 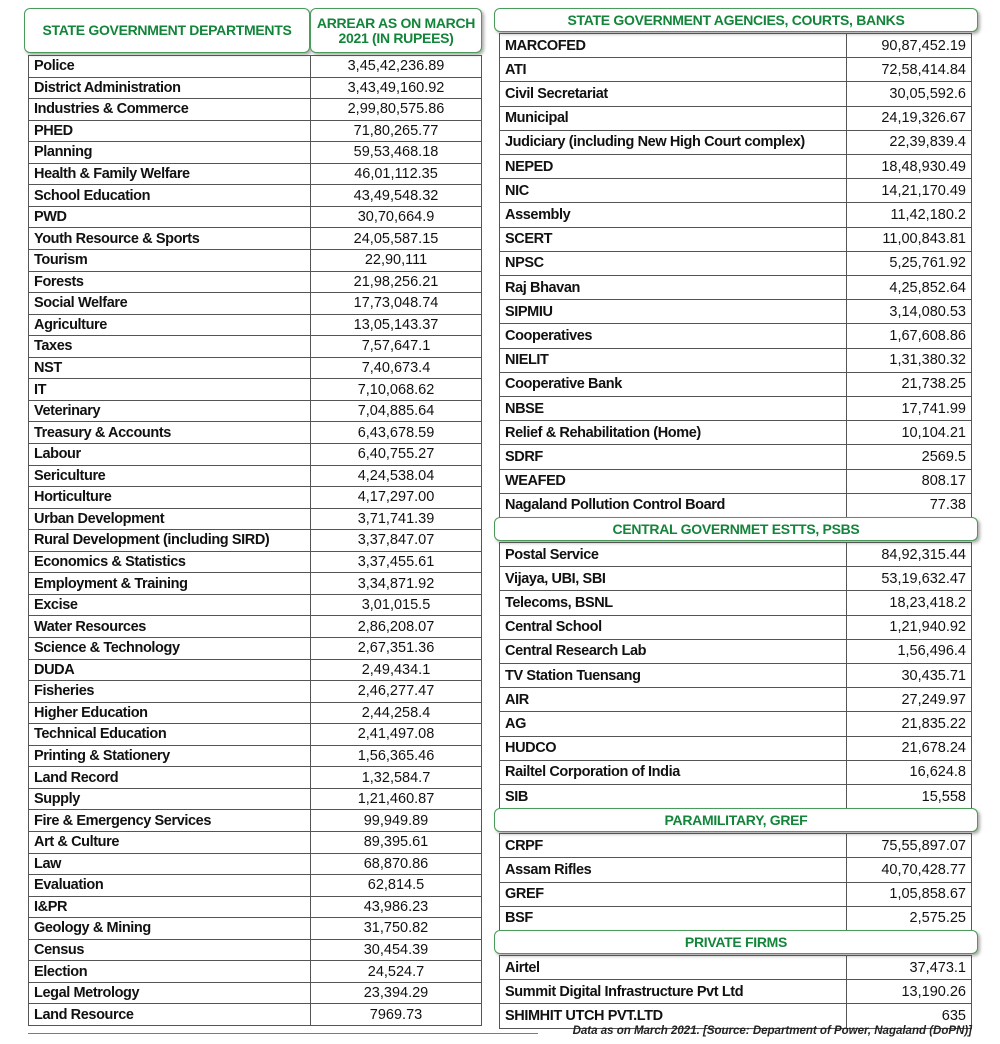 I want to click on row-value: 4,24,538.04, so click(x=396, y=476).